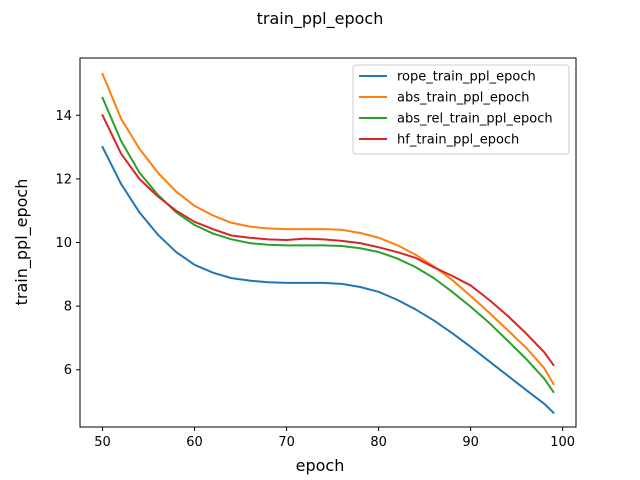 This screenshot has height=480, width=640. What do you see at coordinates (194, 442) in the screenshot?
I see `x-tick-label: 60` at bounding box center [194, 442].